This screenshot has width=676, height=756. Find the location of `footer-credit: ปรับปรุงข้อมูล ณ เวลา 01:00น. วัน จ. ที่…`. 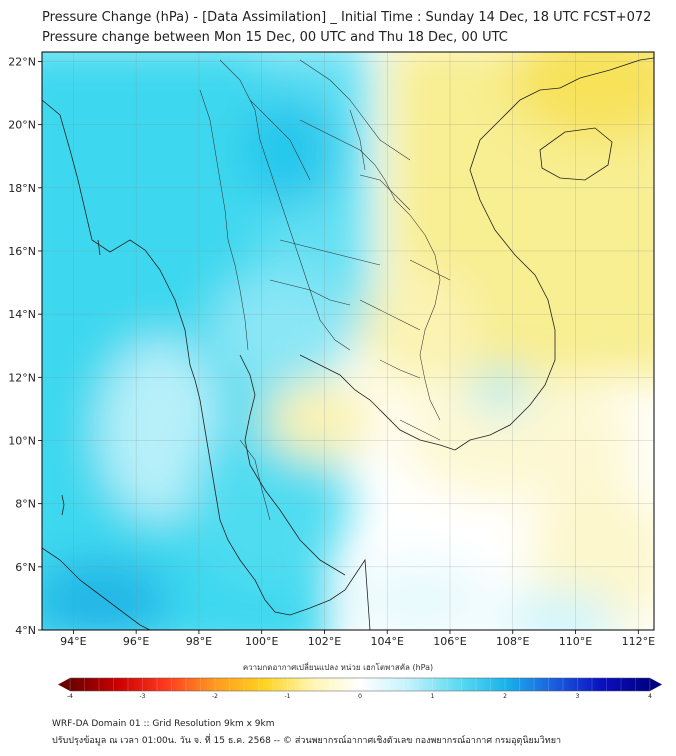

footer-credit: ปรับปรุงข้อมูล ณ เวลา 01:00น. วัน จ. ที่… is located at coordinates (307, 741).